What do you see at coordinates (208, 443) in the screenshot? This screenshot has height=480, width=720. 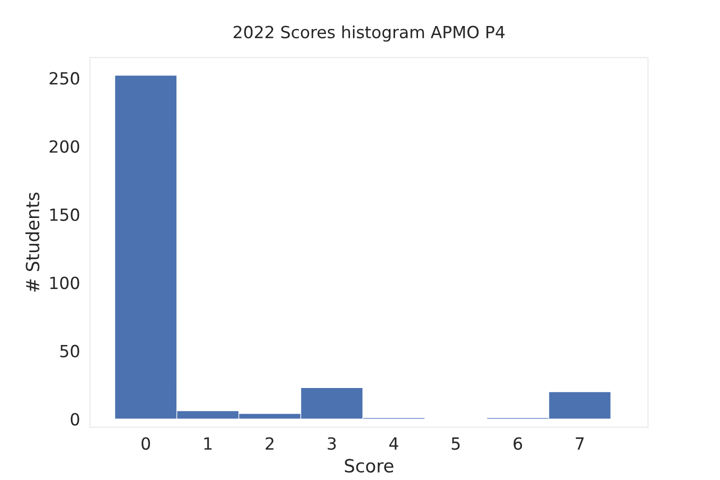 I see `x-tick-label: 1` at bounding box center [208, 443].